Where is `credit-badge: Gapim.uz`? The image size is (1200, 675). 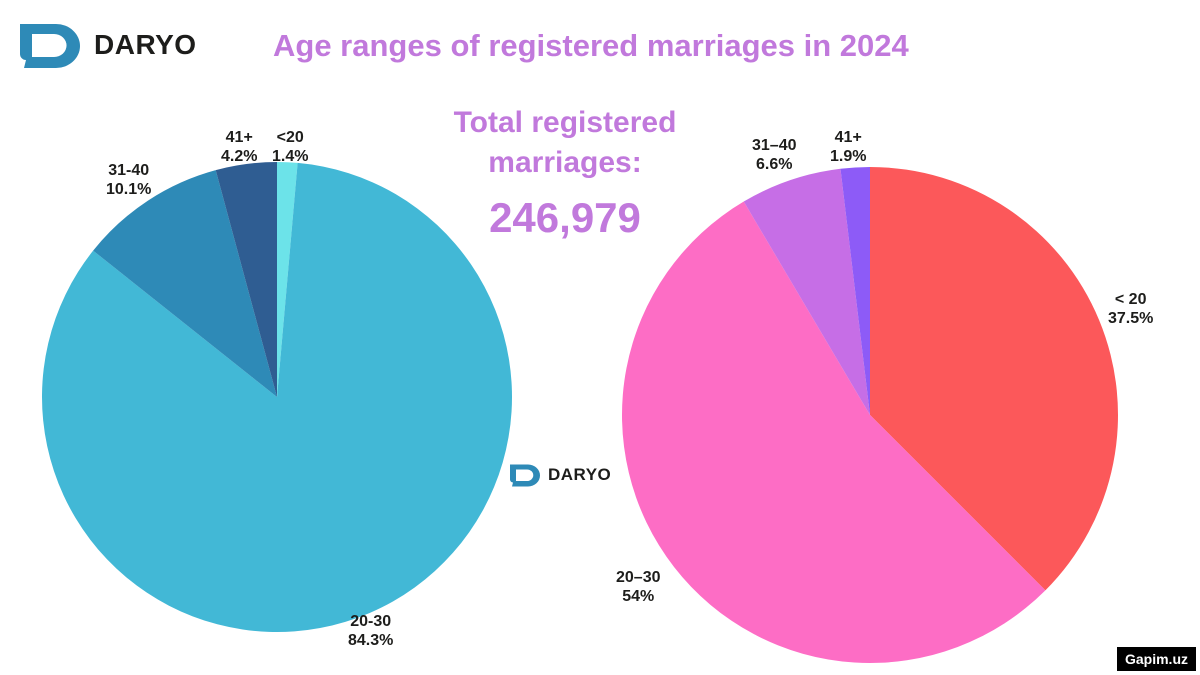
credit-badge: Gapim.uz is located at coordinates (1156, 659).